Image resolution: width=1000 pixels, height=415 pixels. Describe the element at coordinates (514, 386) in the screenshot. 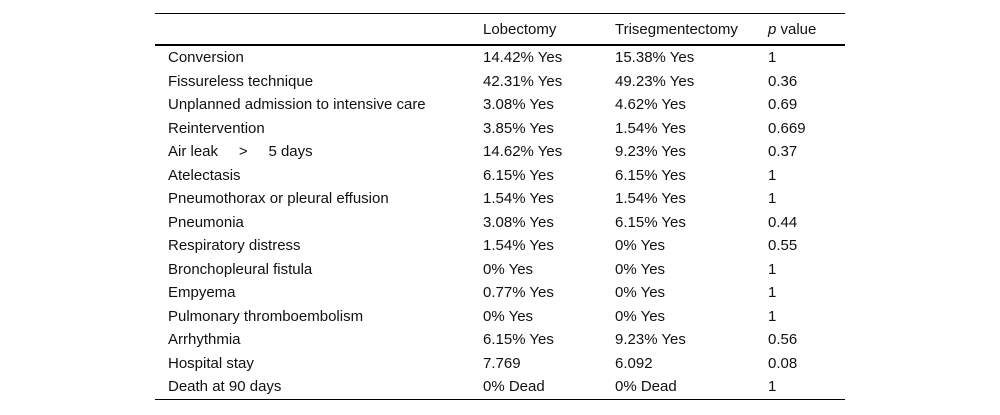

I see `lobectomy-value: 0% Dead` at that location.